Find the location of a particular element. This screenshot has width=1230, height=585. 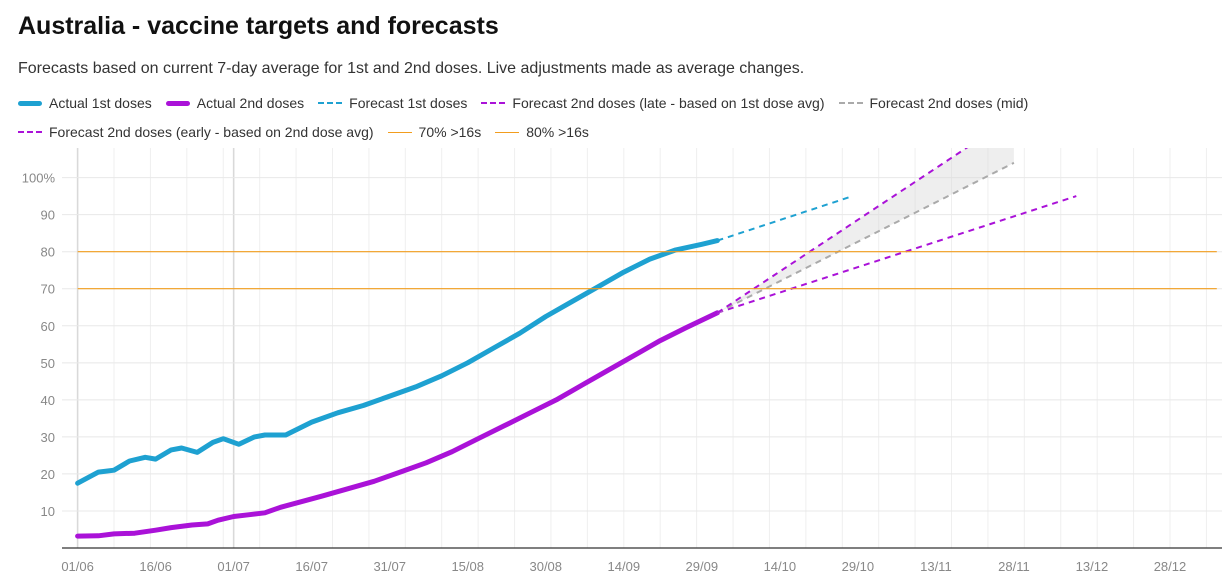

y-tick-label: 60 is located at coordinates (48, 326).